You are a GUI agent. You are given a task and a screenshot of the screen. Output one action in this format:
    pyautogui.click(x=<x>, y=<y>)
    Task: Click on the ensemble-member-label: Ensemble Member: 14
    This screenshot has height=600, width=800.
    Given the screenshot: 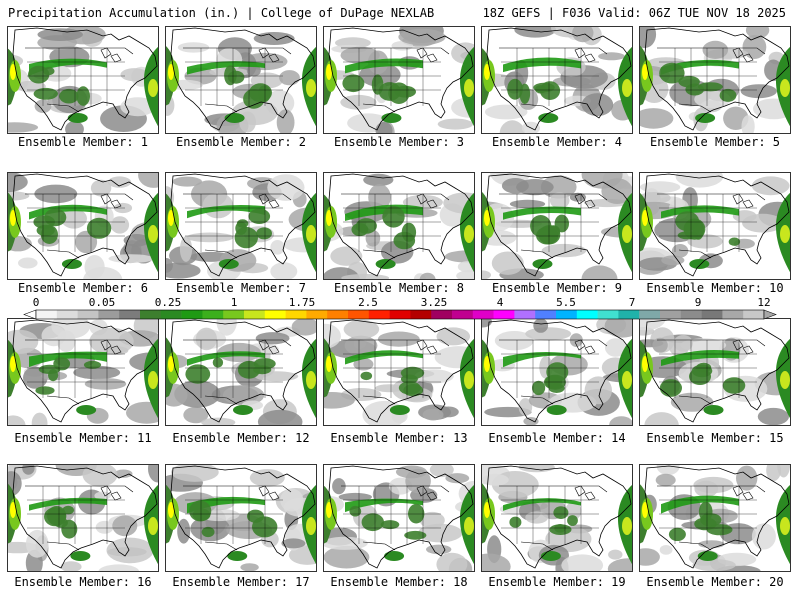 What is the action you would take?
    pyautogui.click(x=557, y=438)
    